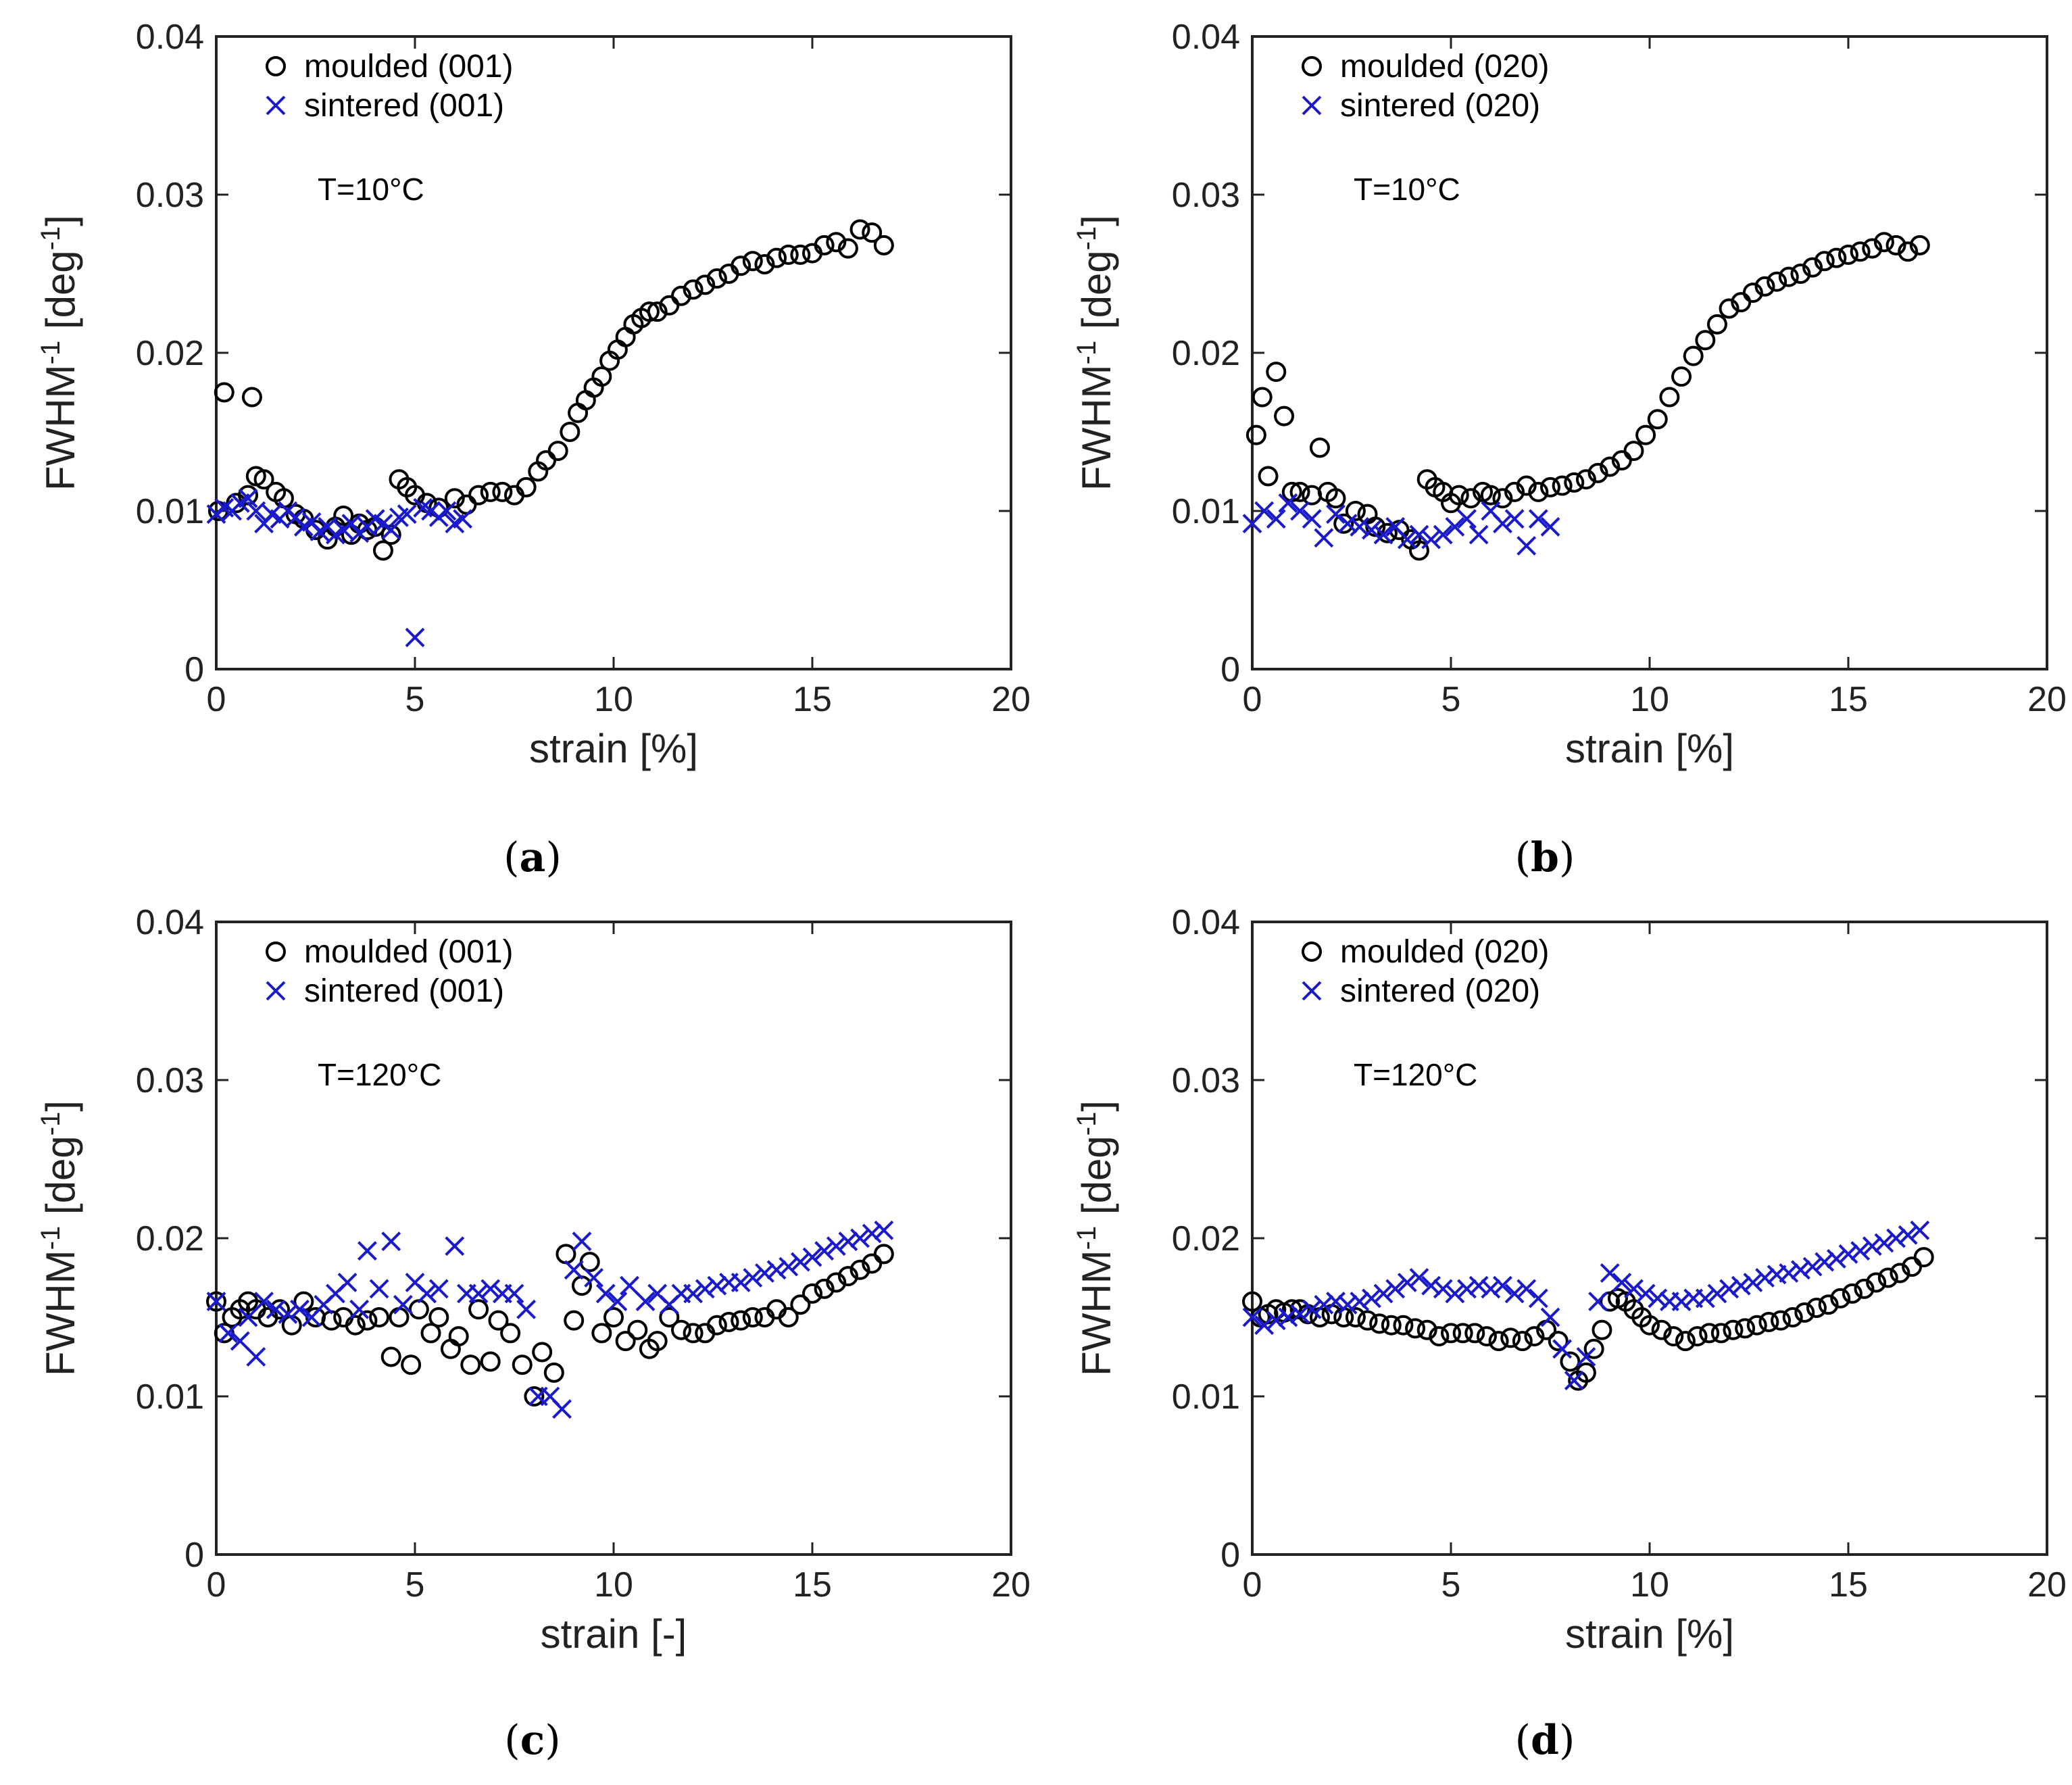 The image size is (2072, 1785). Describe the element at coordinates (1011, 700) in the screenshot. I see `x-tick-label: 20` at that location.